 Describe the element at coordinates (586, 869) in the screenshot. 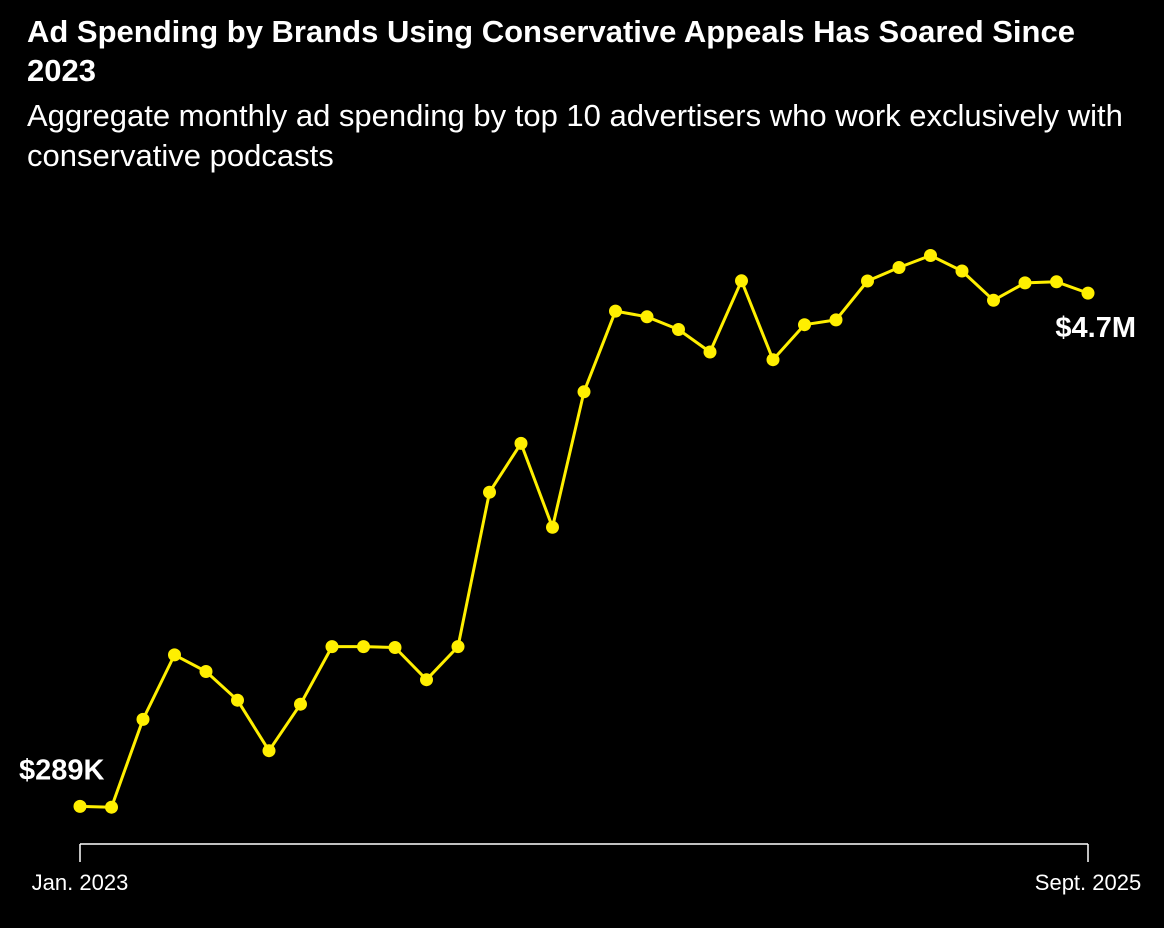

I see `x-axis: Jan. 2023 Sept. 2025` at that location.